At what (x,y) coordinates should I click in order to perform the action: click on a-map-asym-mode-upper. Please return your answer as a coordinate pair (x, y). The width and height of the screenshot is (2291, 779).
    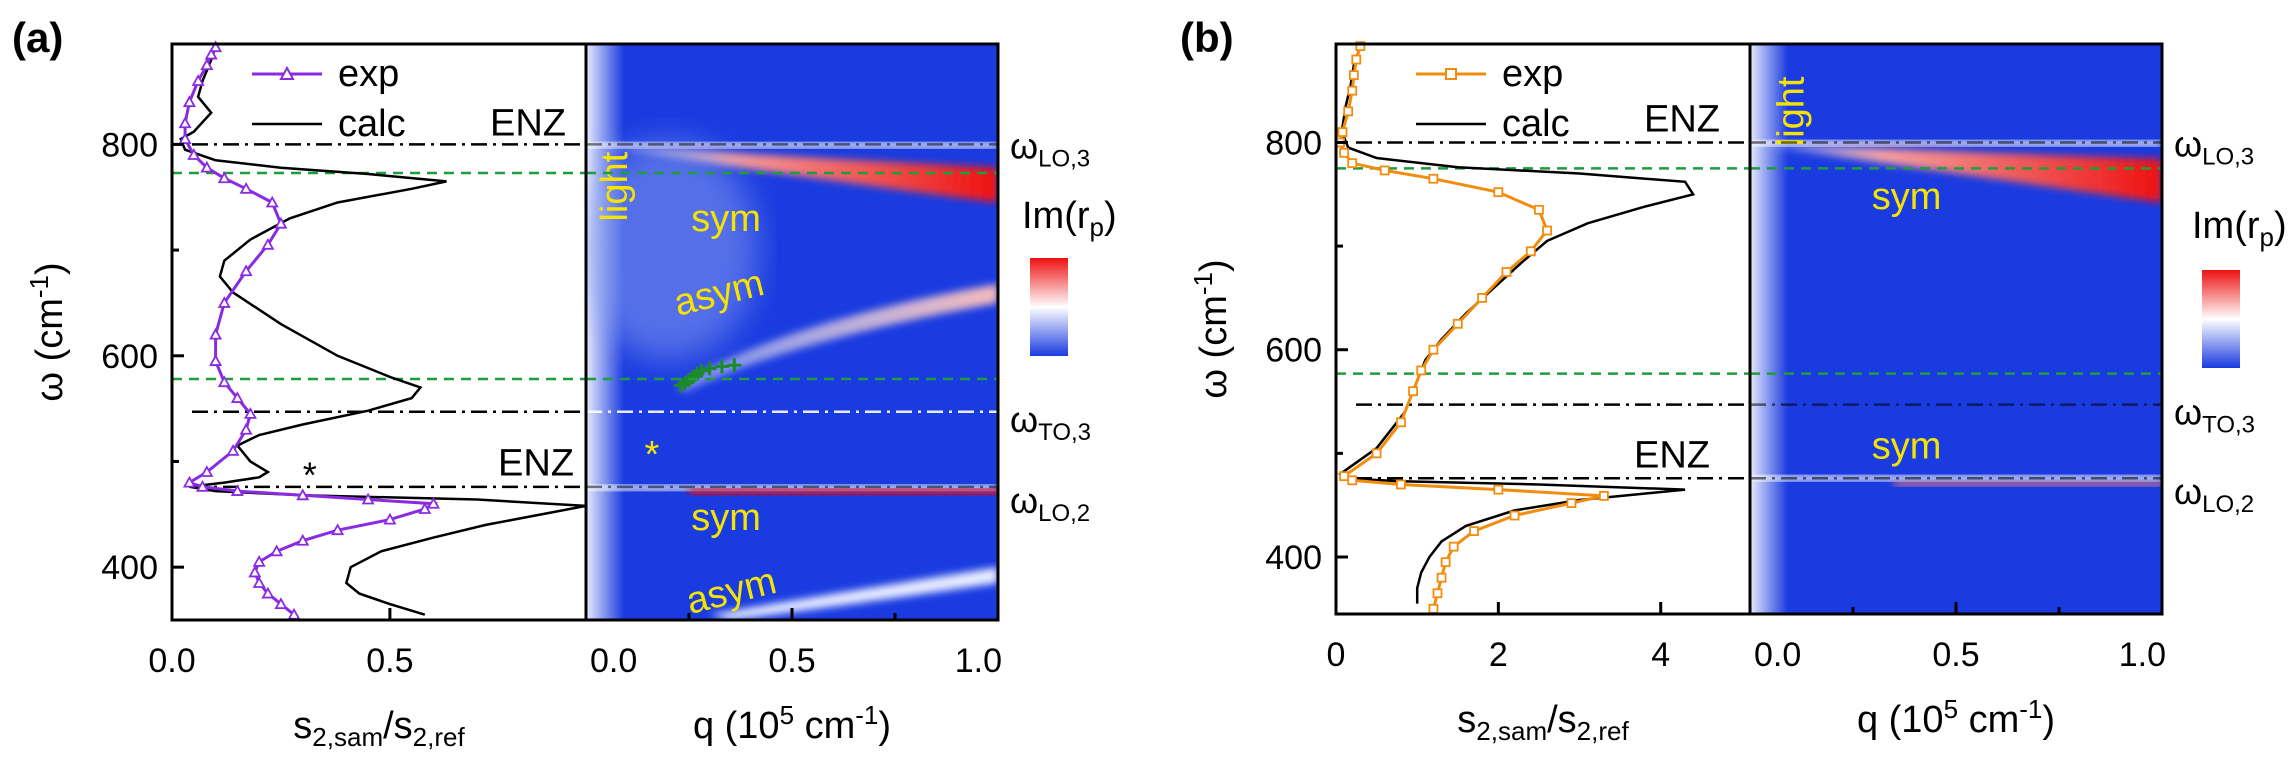
    Looking at the image, I should click on (837, 337).